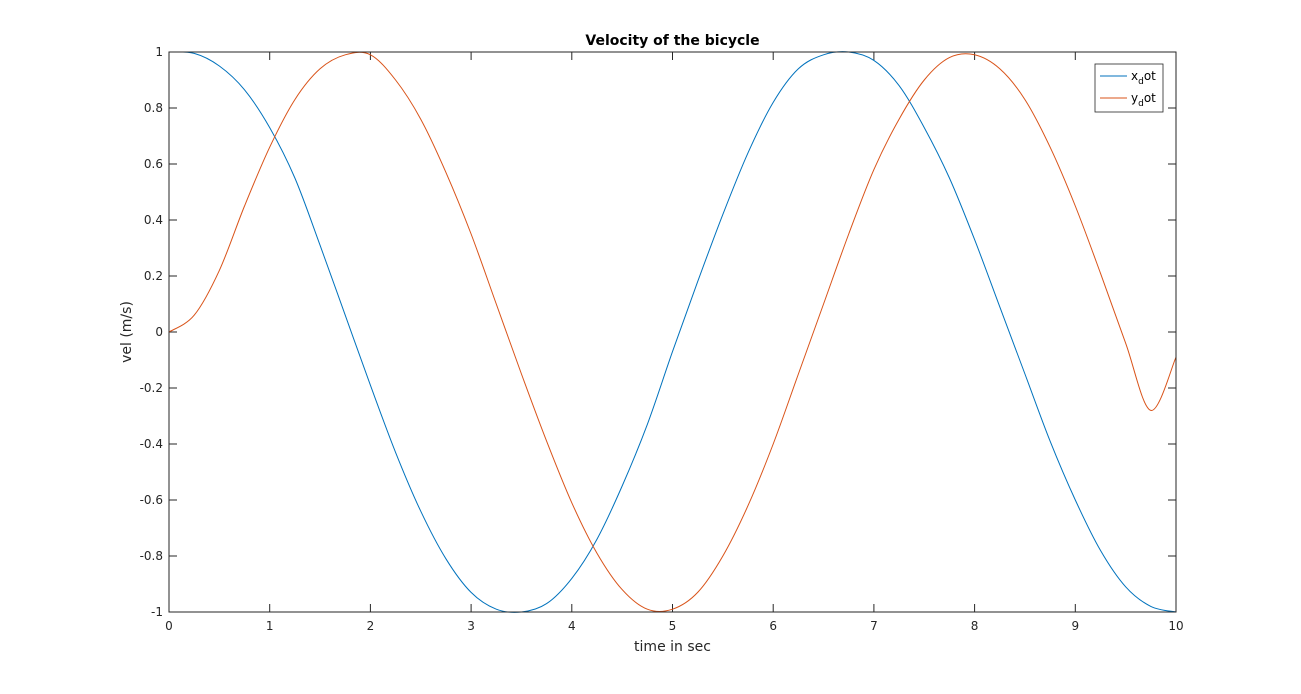 This screenshot has height=694, width=1301. I want to click on x-tick-label: 0, so click(169, 626).